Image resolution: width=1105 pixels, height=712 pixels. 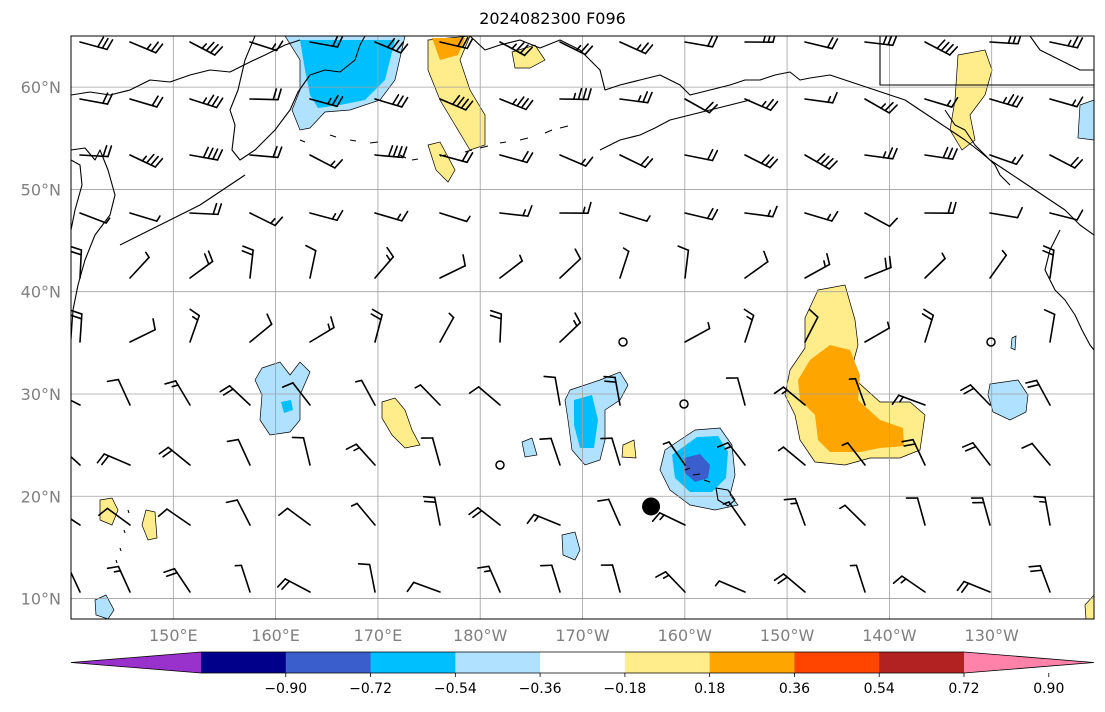 I want to click on colorbar-tick-label: 0.54, so click(x=879, y=689).